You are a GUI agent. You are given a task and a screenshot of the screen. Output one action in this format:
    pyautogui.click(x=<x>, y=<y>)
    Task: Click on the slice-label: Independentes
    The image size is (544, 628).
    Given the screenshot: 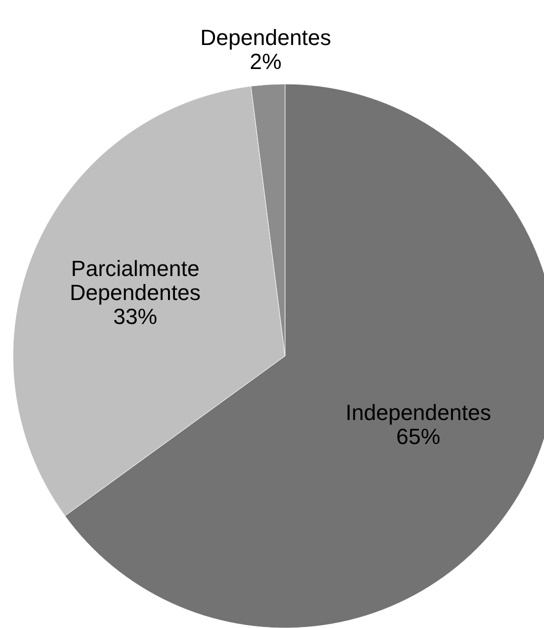 What is the action you would take?
    pyautogui.click(x=419, y=412)
    